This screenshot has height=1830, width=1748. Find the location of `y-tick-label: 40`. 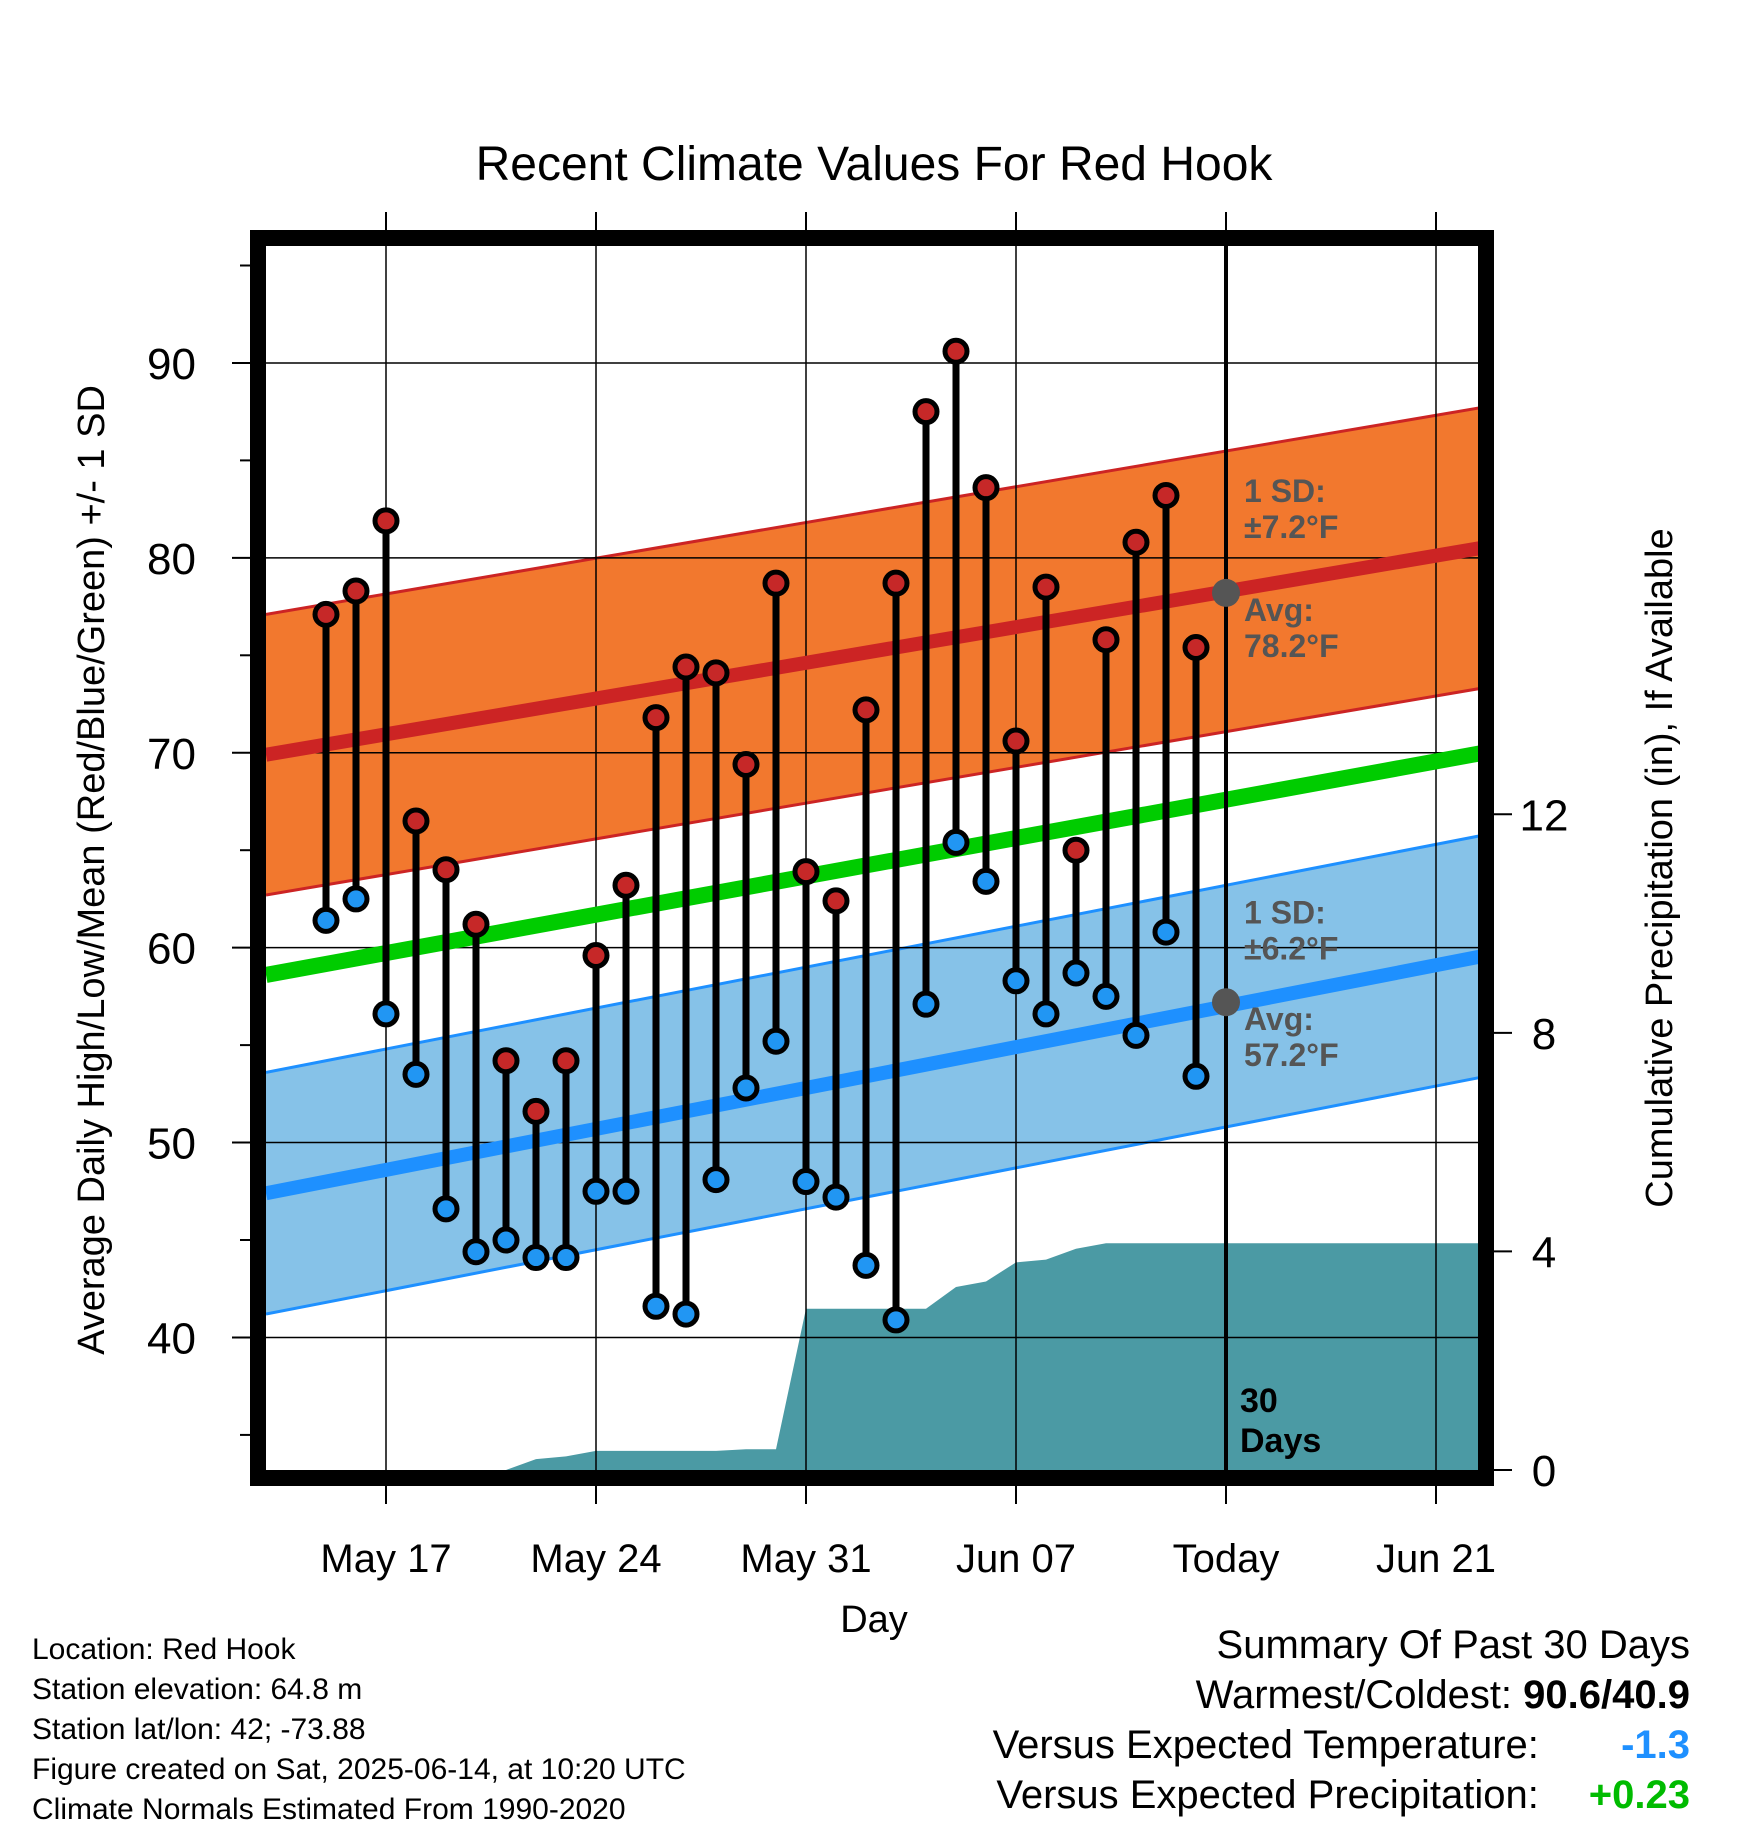

y-tick-label: 40 is located at coordinates (171, 1338).